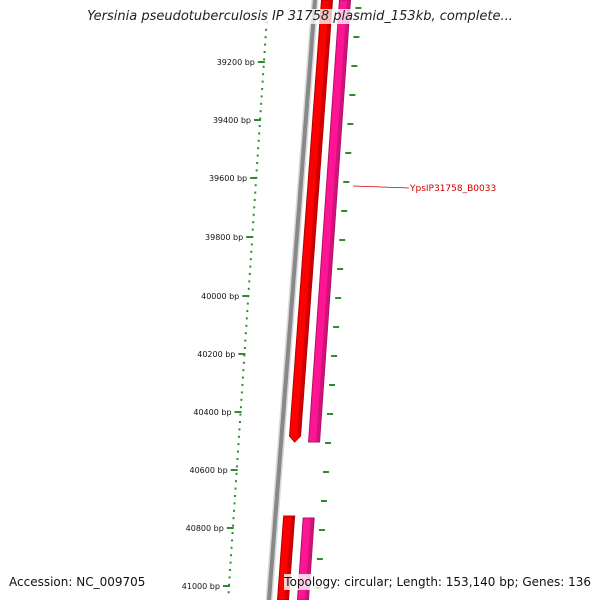 This screenshot has height=600, width=600. What do you see at coordinates (220, 296) in the screenshot?
I see `scale-label: 40000 bp` at bounding box center [220, 296].